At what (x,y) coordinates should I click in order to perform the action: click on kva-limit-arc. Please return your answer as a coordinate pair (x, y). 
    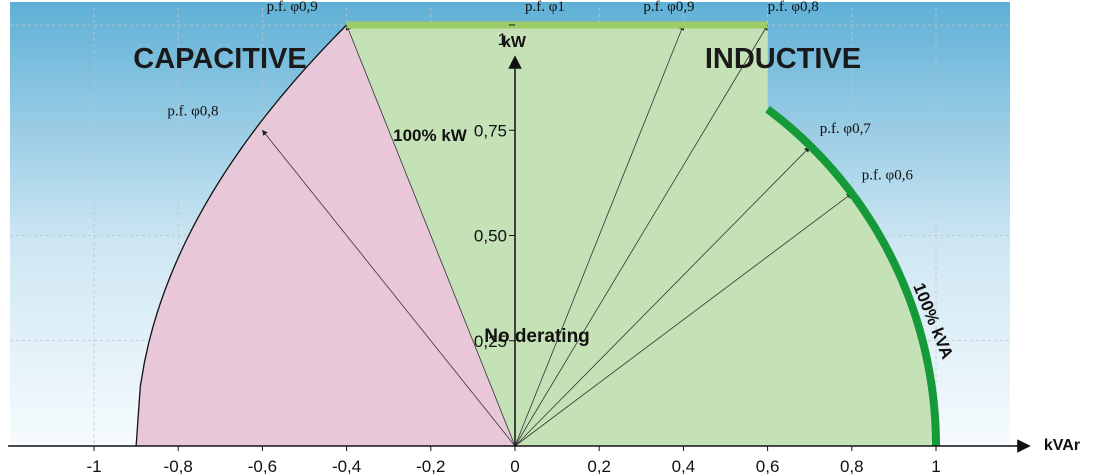
    Looking at the image, I should click on (852, 276).